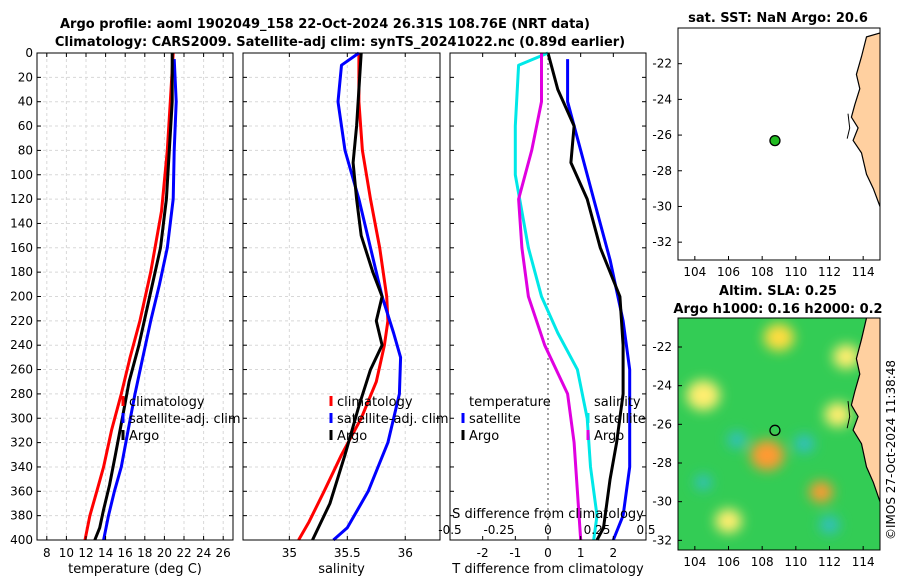 The width and height of the screenshot is (900, 580). I want to click on x-tick-label: 26, so click(223, 553).